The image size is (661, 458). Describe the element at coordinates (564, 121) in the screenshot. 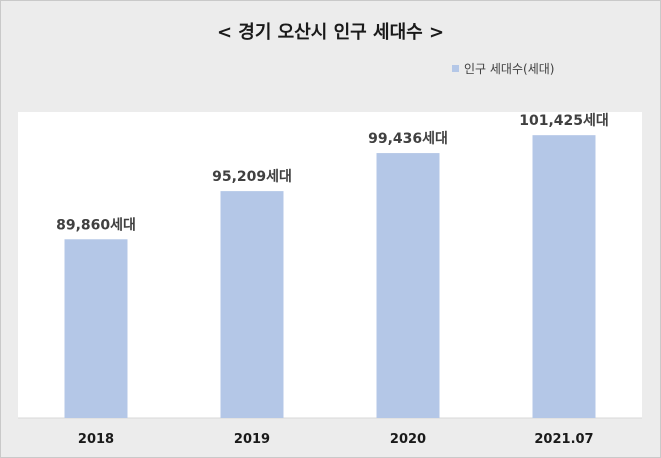

I see `data-label: 101,425세대` at that location.